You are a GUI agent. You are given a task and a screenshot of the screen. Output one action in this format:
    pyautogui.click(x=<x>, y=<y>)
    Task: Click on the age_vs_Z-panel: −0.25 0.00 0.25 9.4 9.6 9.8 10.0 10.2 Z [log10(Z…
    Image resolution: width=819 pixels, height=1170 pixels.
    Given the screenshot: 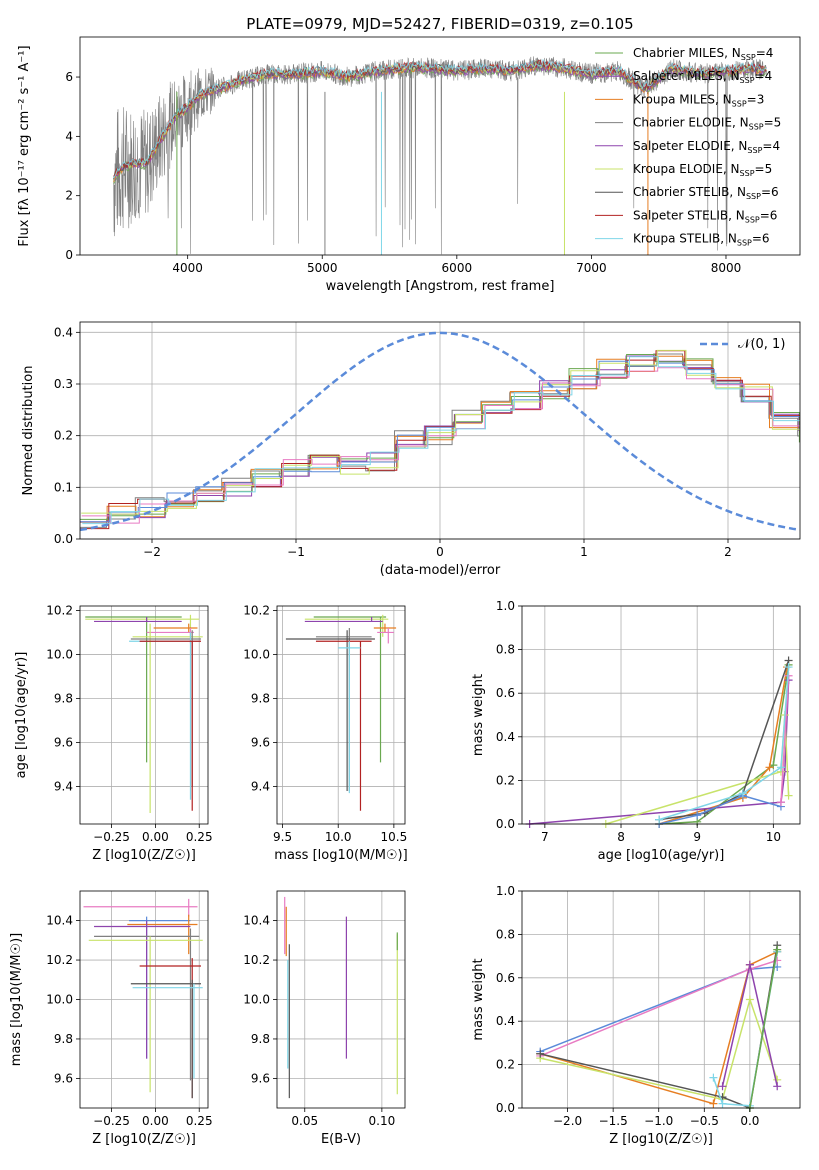 What is the action you would take?
    pyautogui.click(x=113, y=733)
    